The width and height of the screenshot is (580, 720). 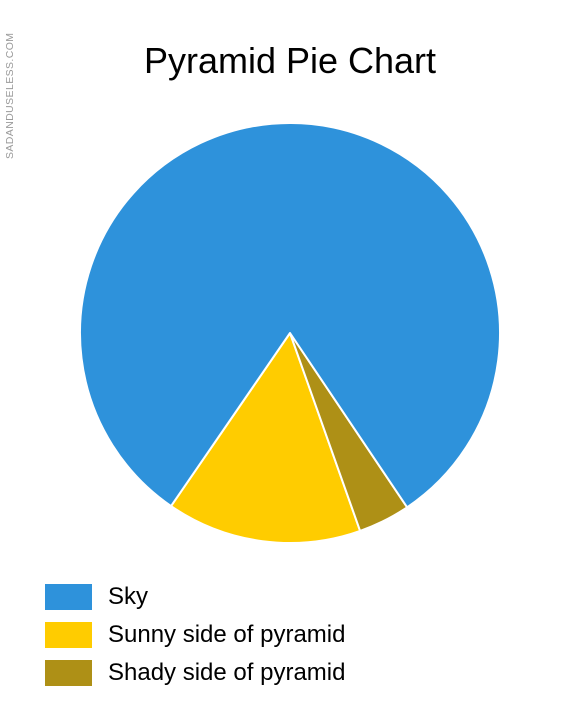 What do you see at coordinates (10, 96) in the screenshot?
I see `watermark-text: SADANDUSELESS.COM` at bounding box center [10, 96].